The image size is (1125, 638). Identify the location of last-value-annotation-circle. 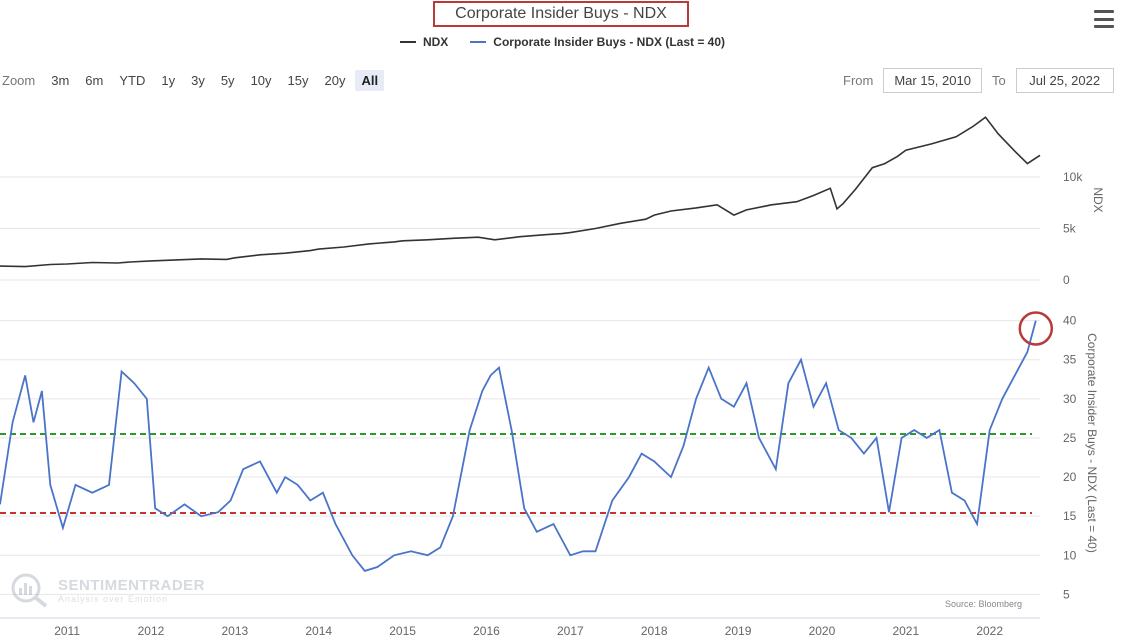
(1036, 328).